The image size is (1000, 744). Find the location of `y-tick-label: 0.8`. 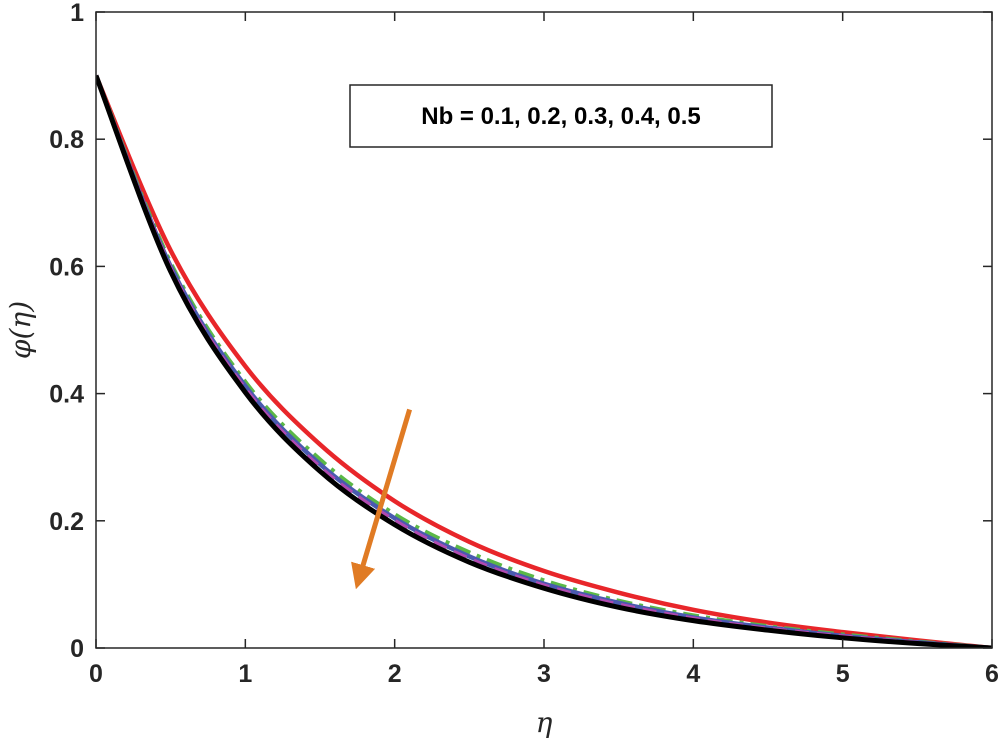

y-tick-label: 0.8 is located at coordinates (66, 140).